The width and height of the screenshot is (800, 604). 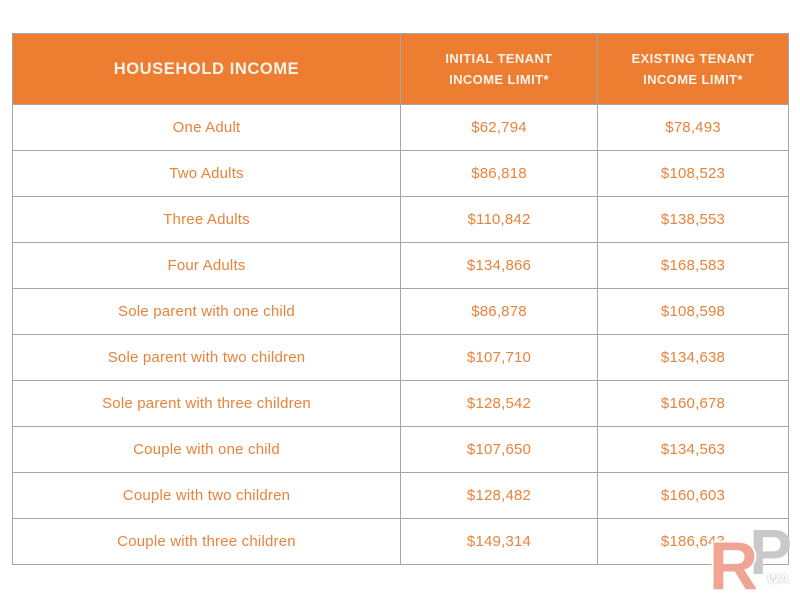 What do you see at coordinates (206, 265) in the screenshot?
I see `household-cell: Four Adults` at bounding box center [206, 265].